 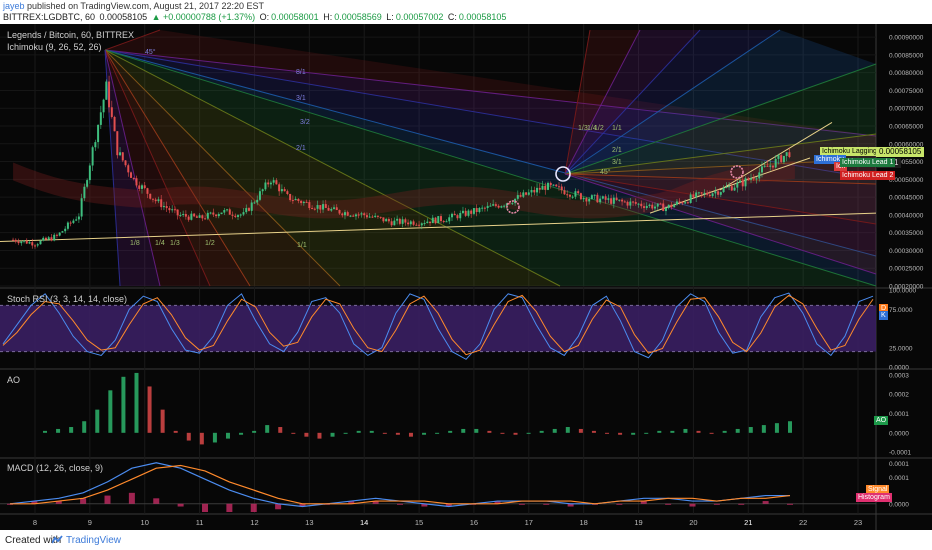 What do you see at coordinates (438, 326) in the screenshot?
I see `stoch-k-line` at bounding box center [438, 326].